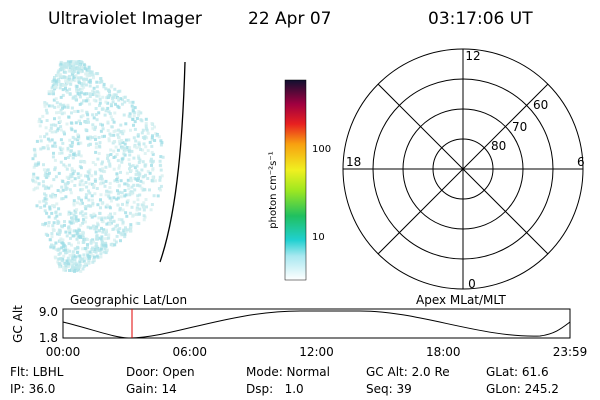 This screenshot has height=400, width=600. Describe the element at coordinates (461, 300) in the screenshot. I see `strip-title: Apex MLat/MLT` at that location.